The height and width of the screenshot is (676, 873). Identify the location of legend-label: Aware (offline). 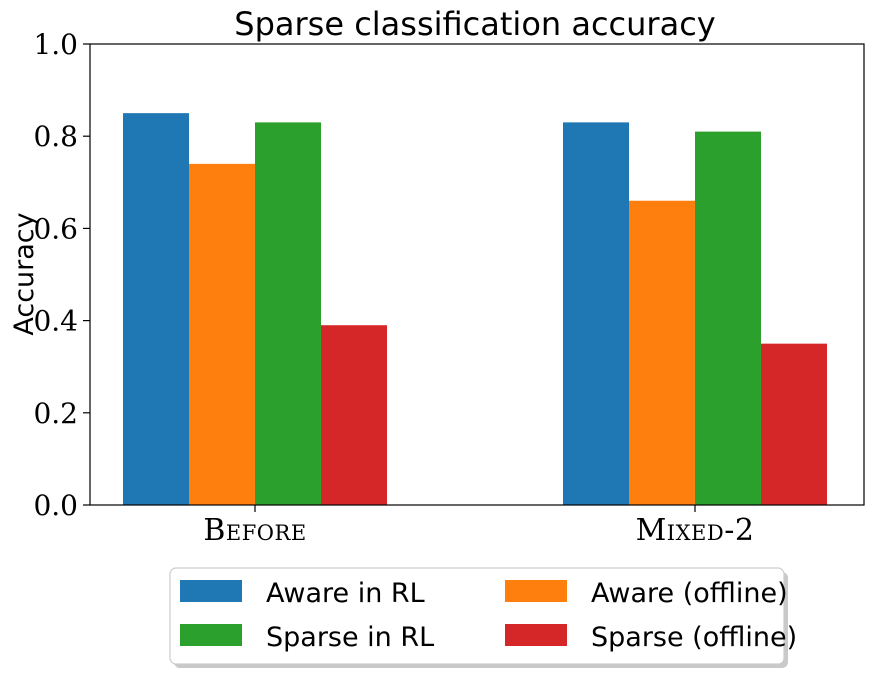
(689, 593).